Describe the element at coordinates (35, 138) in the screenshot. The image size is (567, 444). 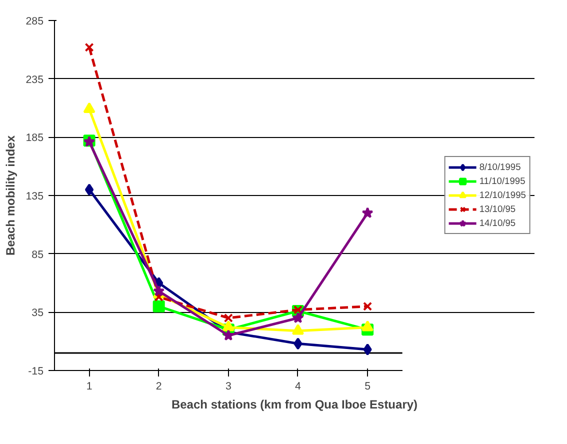
I see `y-tick-label: 185` at that location.